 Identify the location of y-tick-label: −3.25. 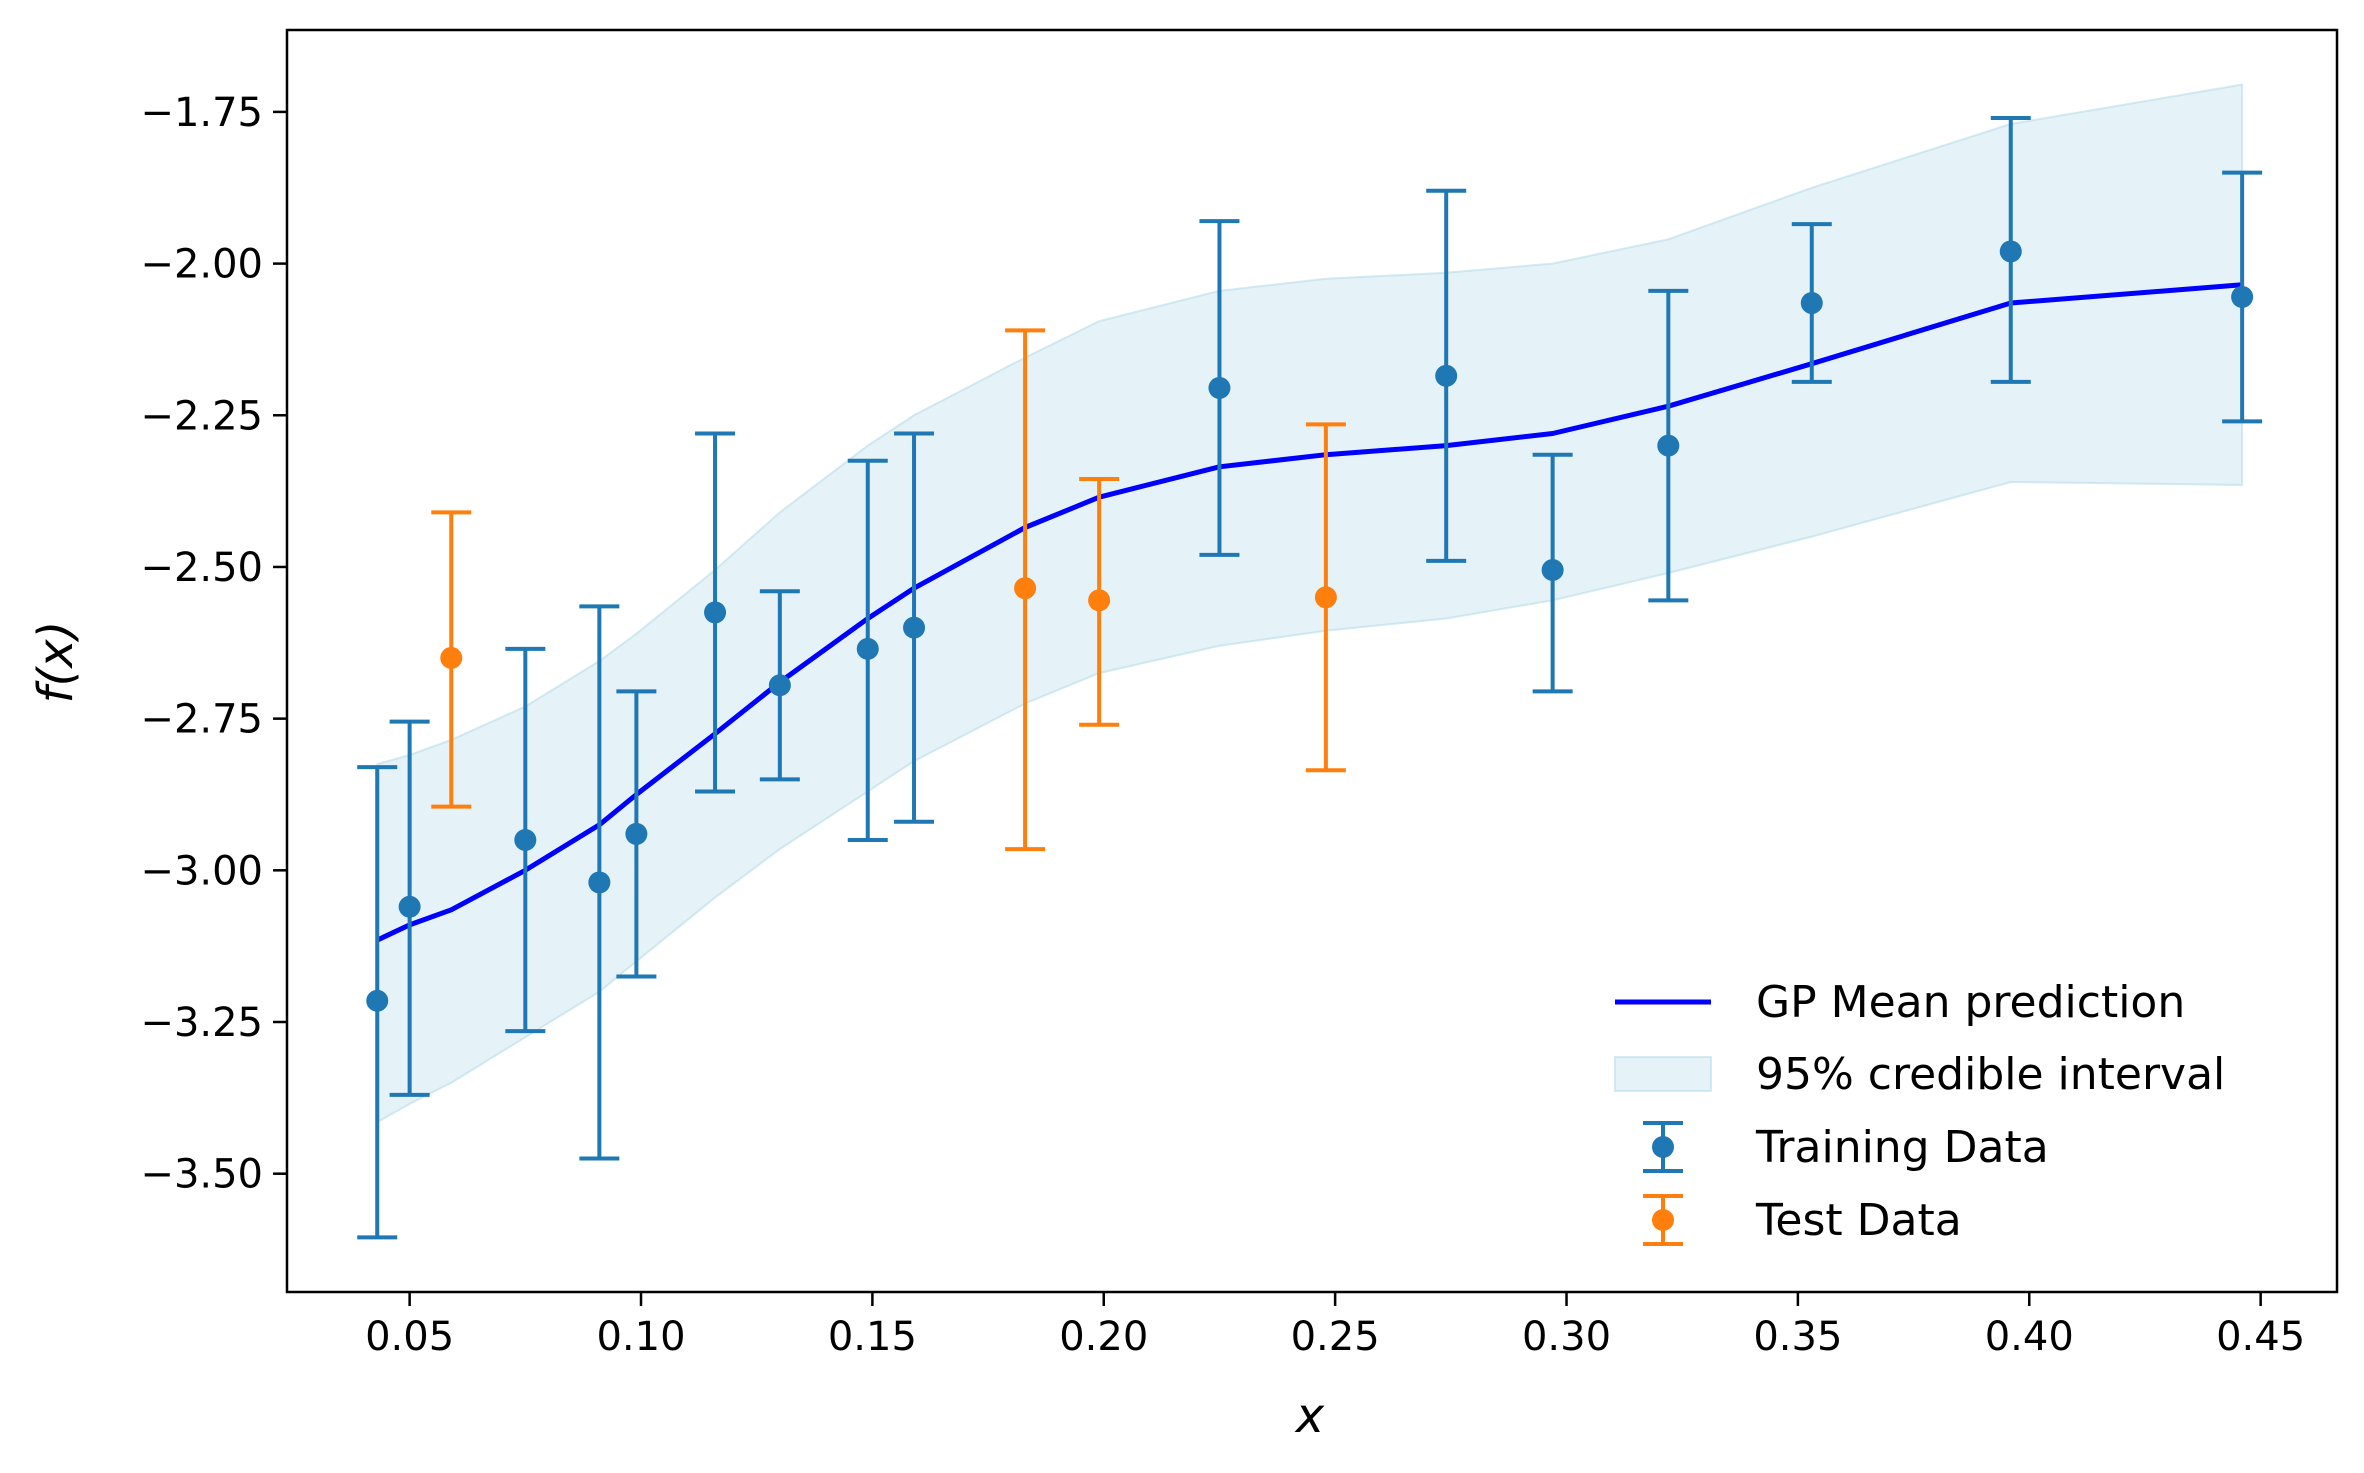
(201, 1023).